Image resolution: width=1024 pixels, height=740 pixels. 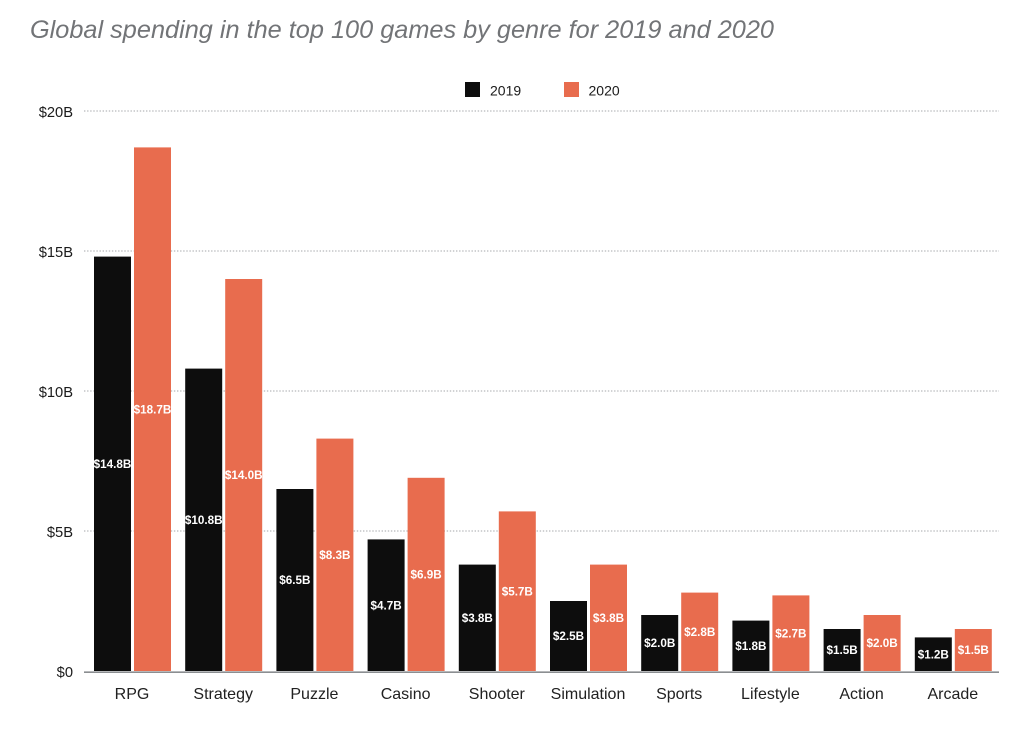 I want to click on svg-text: Shooter, so click(x=497, y=694).